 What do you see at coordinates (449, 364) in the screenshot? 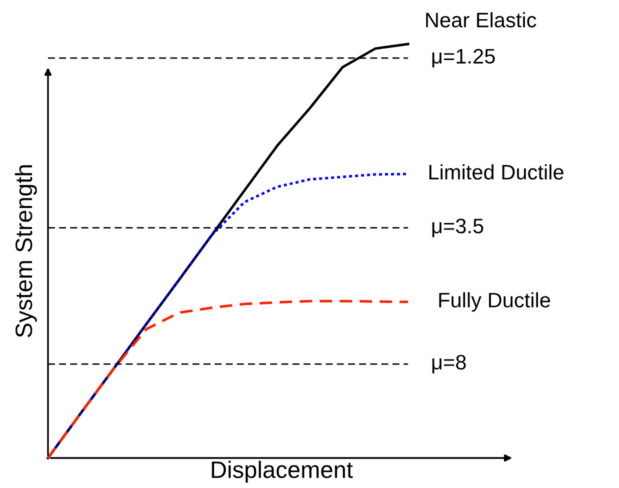
I see `text: μ=8` at bounding box center [449, 364].